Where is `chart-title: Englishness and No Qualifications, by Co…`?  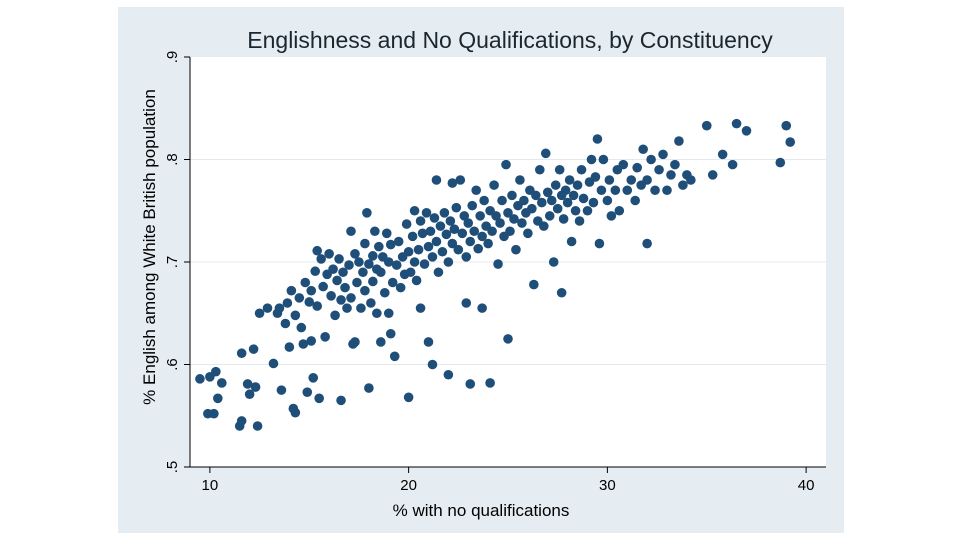 chart-title: Englishness and No Qualifications, by Co… is located at coordinates (510, 40).